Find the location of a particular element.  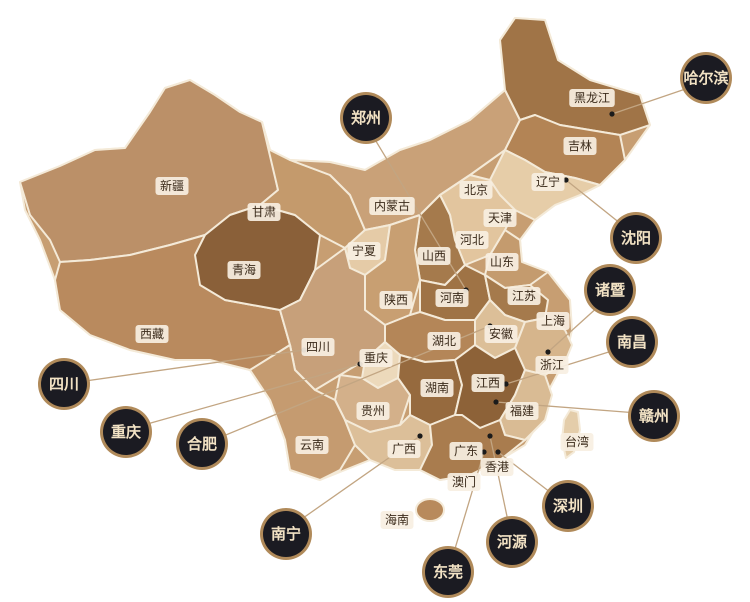

city-label-nanning: 南宁 is located at coordinates (286, 534).